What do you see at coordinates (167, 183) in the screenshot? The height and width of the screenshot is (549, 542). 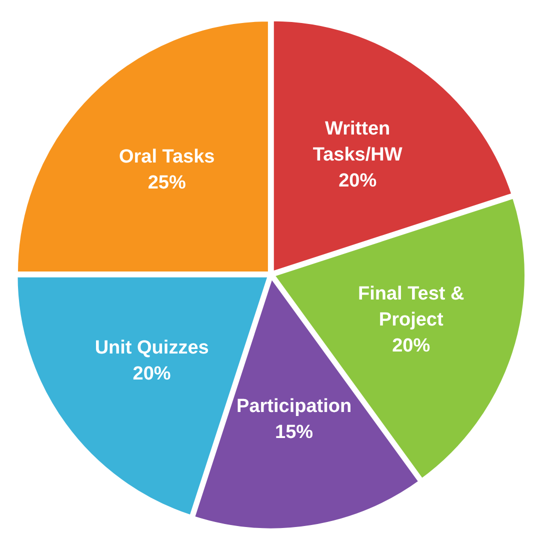 I see `data-label: 25%` at bounding box center [167, 183].